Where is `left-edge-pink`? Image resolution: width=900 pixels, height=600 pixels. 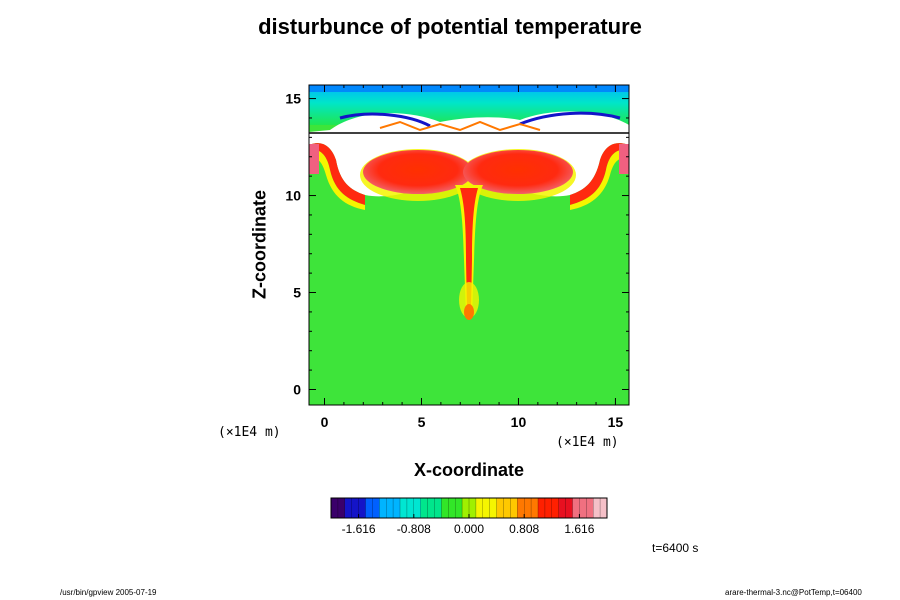 left-edge-pink is located at coordinates (314, 159).